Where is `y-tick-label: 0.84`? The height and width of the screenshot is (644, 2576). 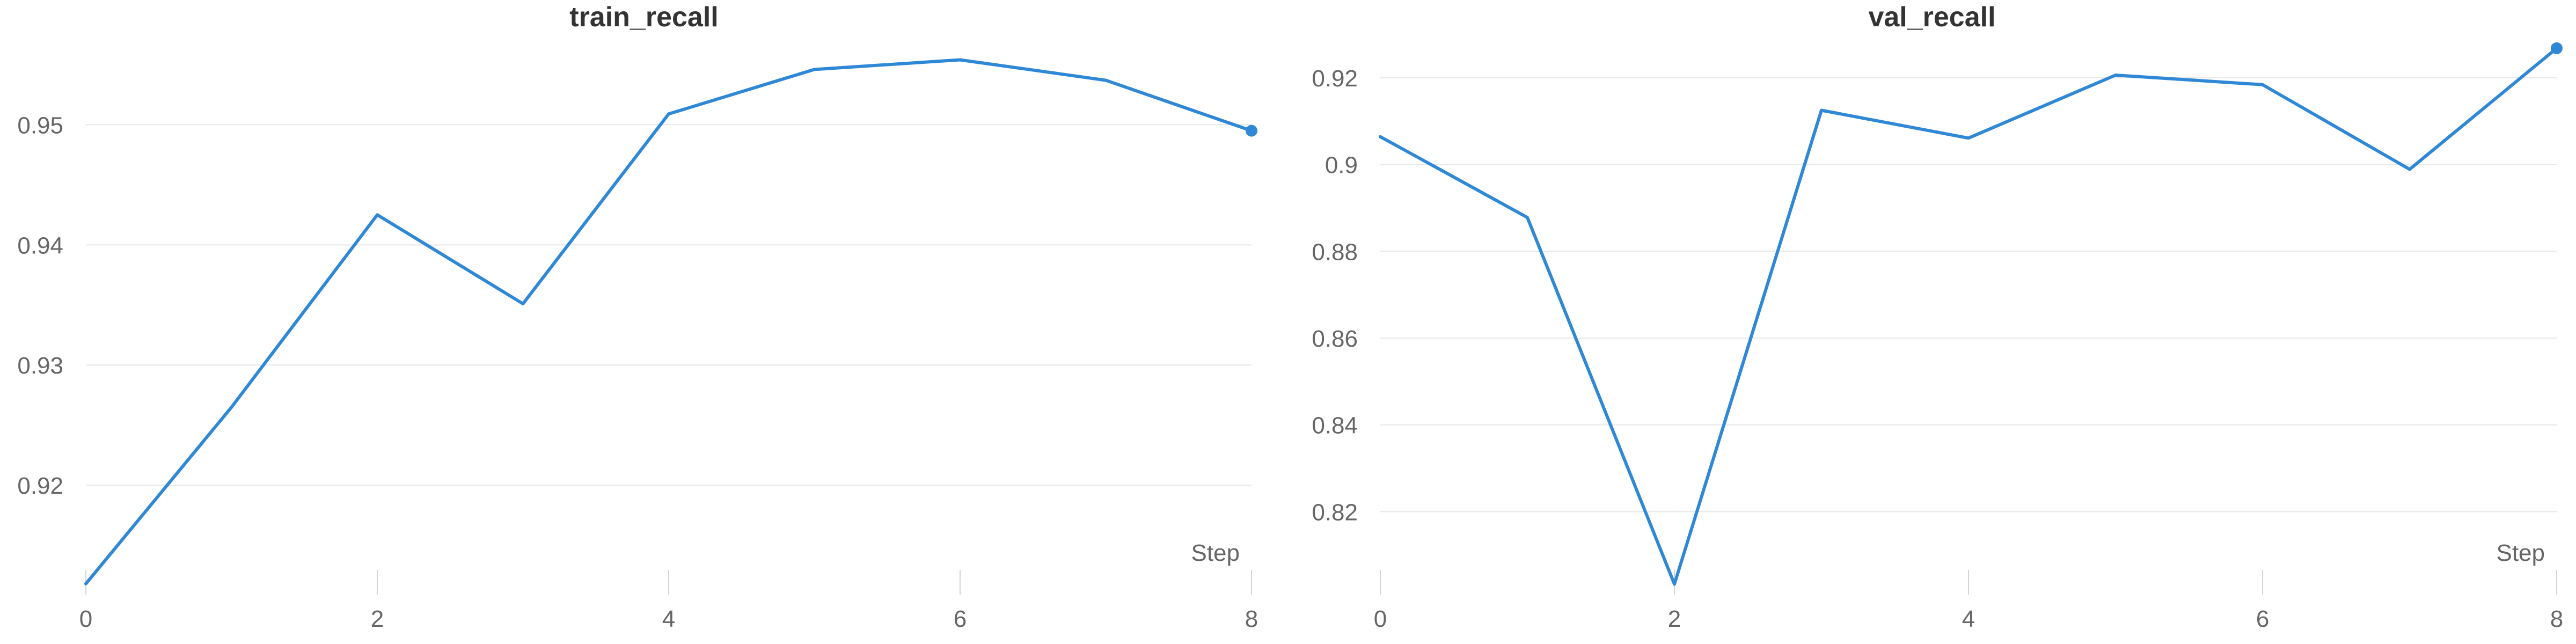
y-tick-label: 0.84 is located at coordinates (1335, 426).